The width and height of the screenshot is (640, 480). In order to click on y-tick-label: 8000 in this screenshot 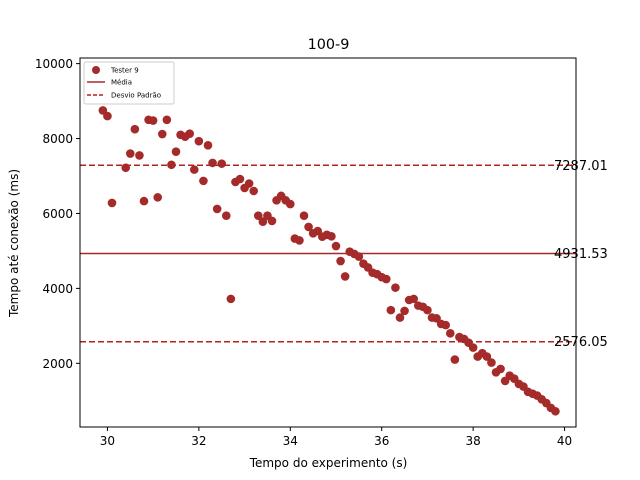, I will do `click(57, 139)`.